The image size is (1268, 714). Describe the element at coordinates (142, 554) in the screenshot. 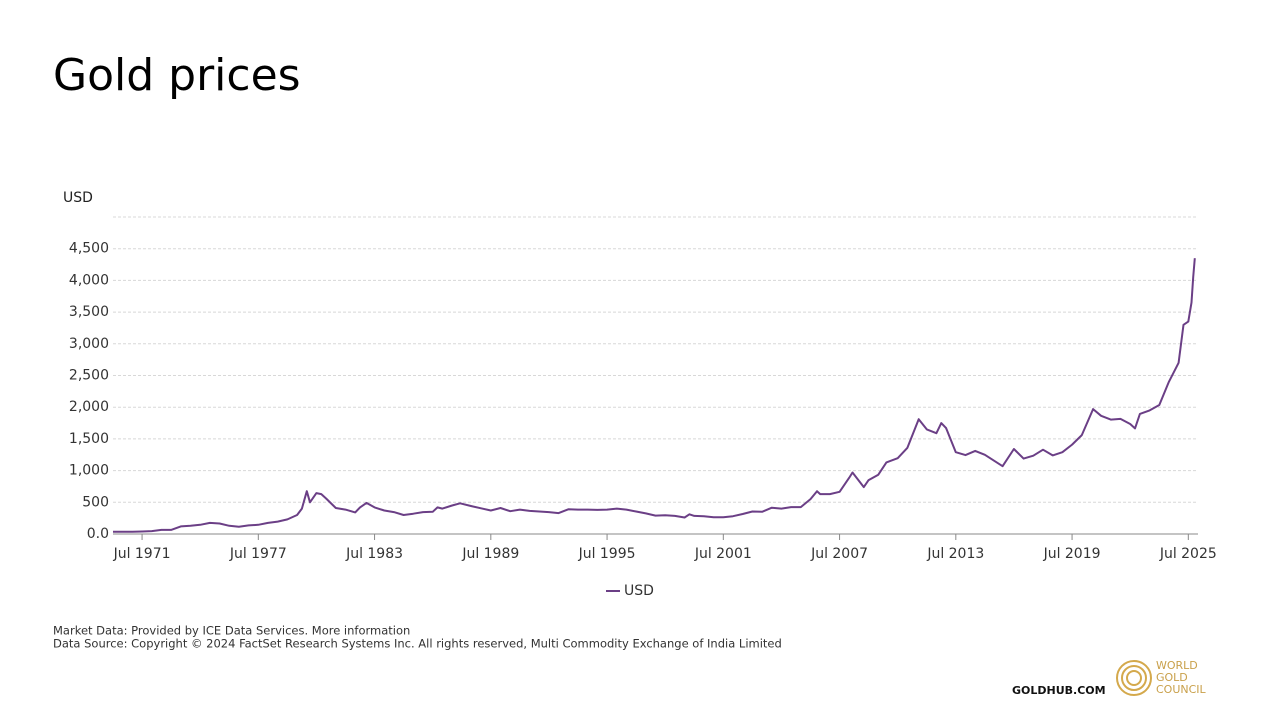

I see `x-tick-label: Jul 1971` at that location.